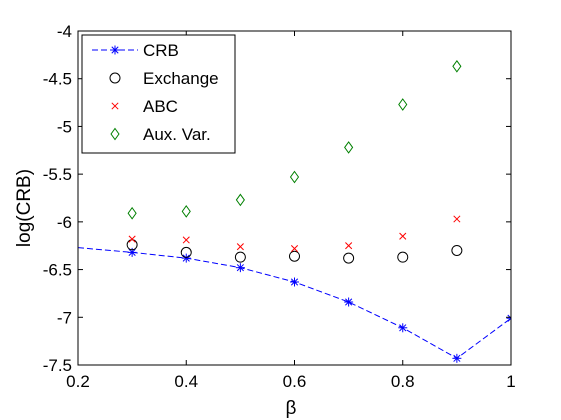  What do you see at coordinates (294, 234) in the screenshot?
I see `series-abc` at bounding box center [294, 234].